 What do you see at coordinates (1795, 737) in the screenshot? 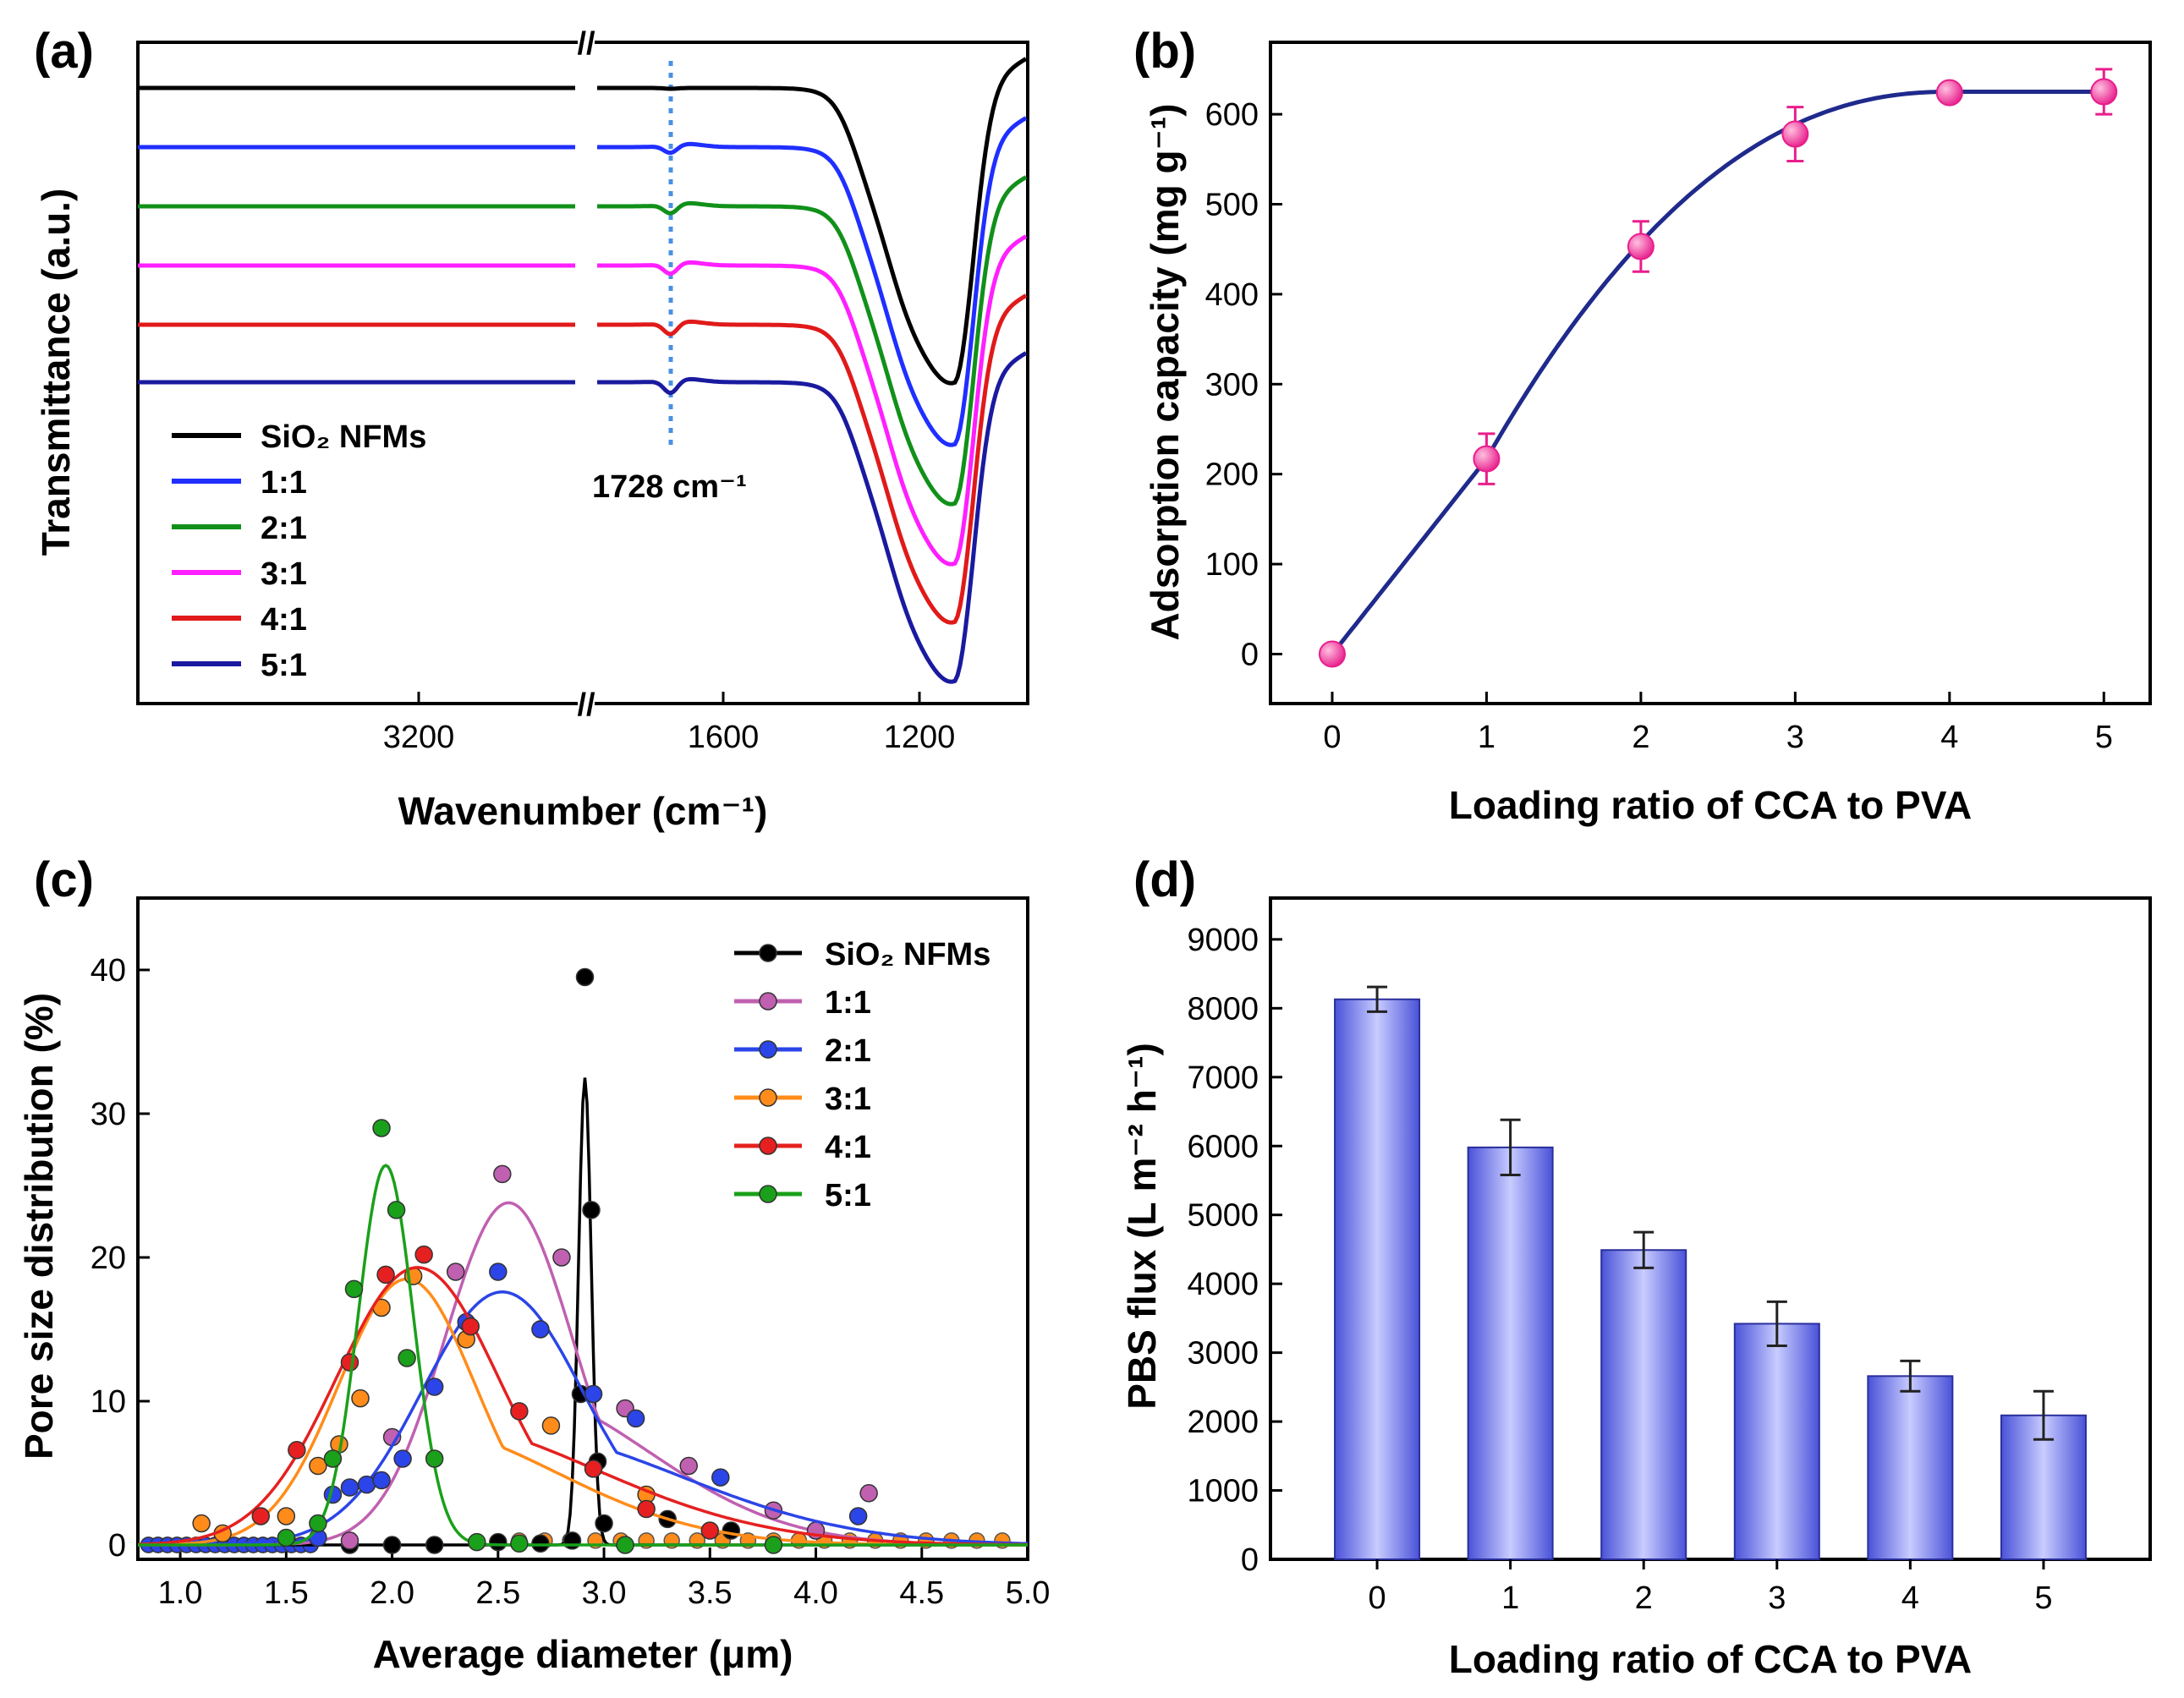
I see `panel-b-xtick-label: 3` at bounding box center [1795, 737].